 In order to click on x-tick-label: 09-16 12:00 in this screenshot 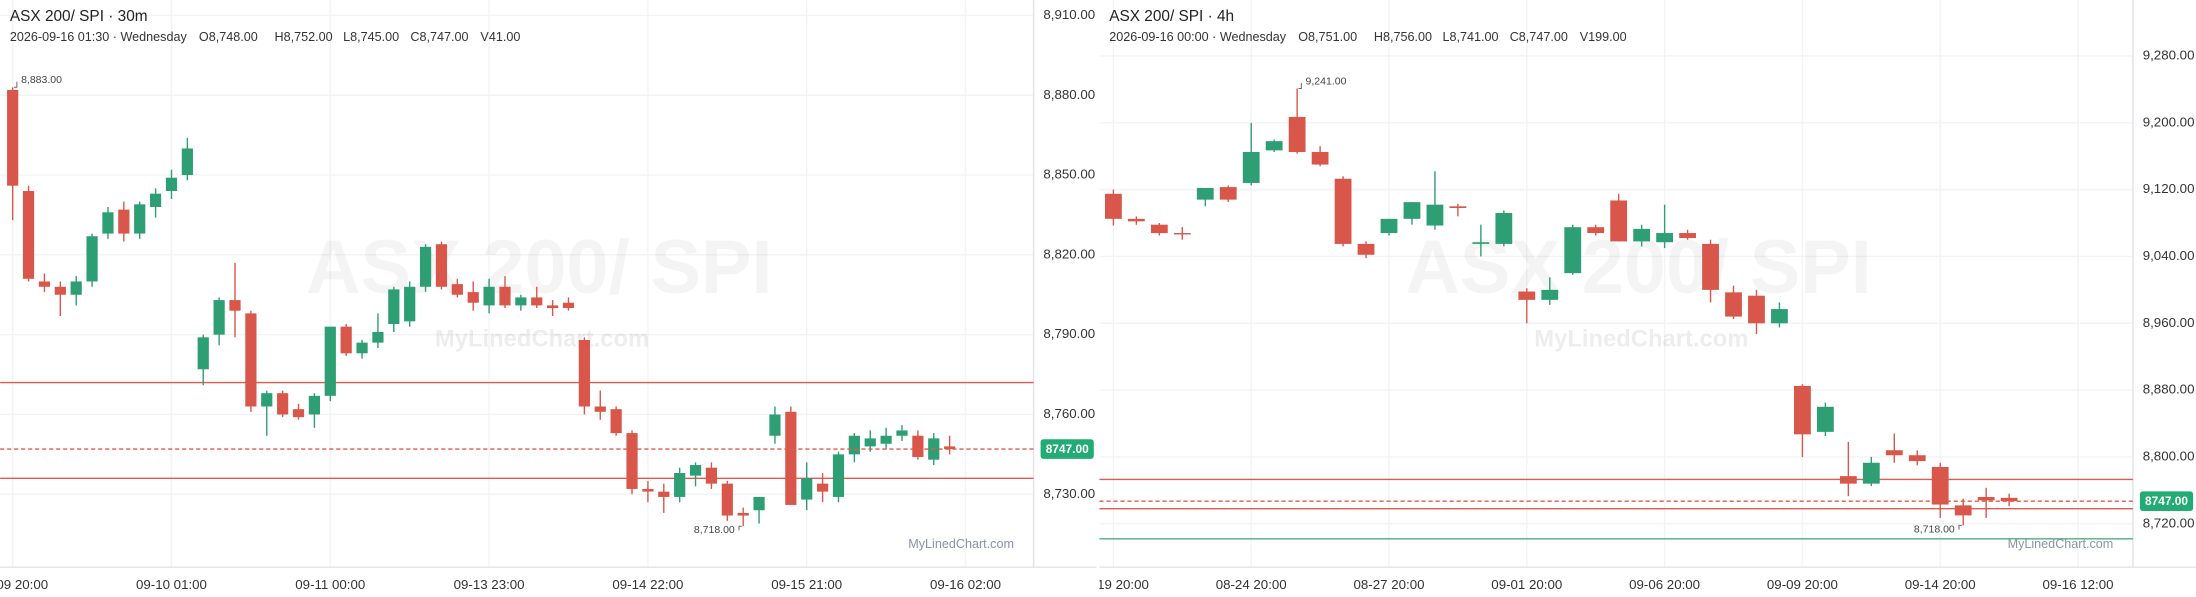, I will do `click(2078, 584)`.